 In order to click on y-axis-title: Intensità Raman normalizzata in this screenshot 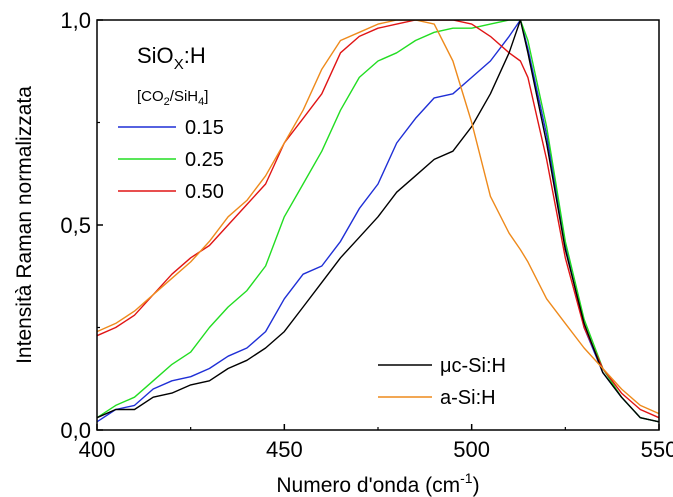, I will do `click(24, 225)`.